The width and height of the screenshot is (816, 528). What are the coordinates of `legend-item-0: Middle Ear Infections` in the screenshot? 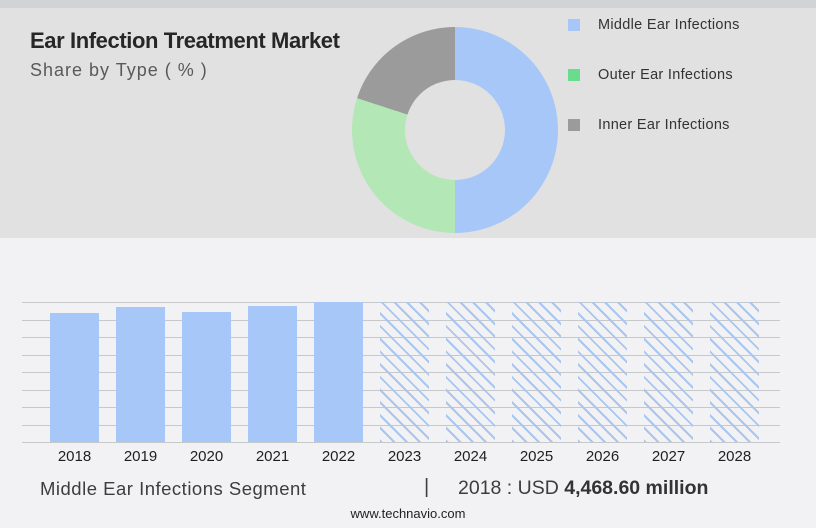 It's located at (654, 25).